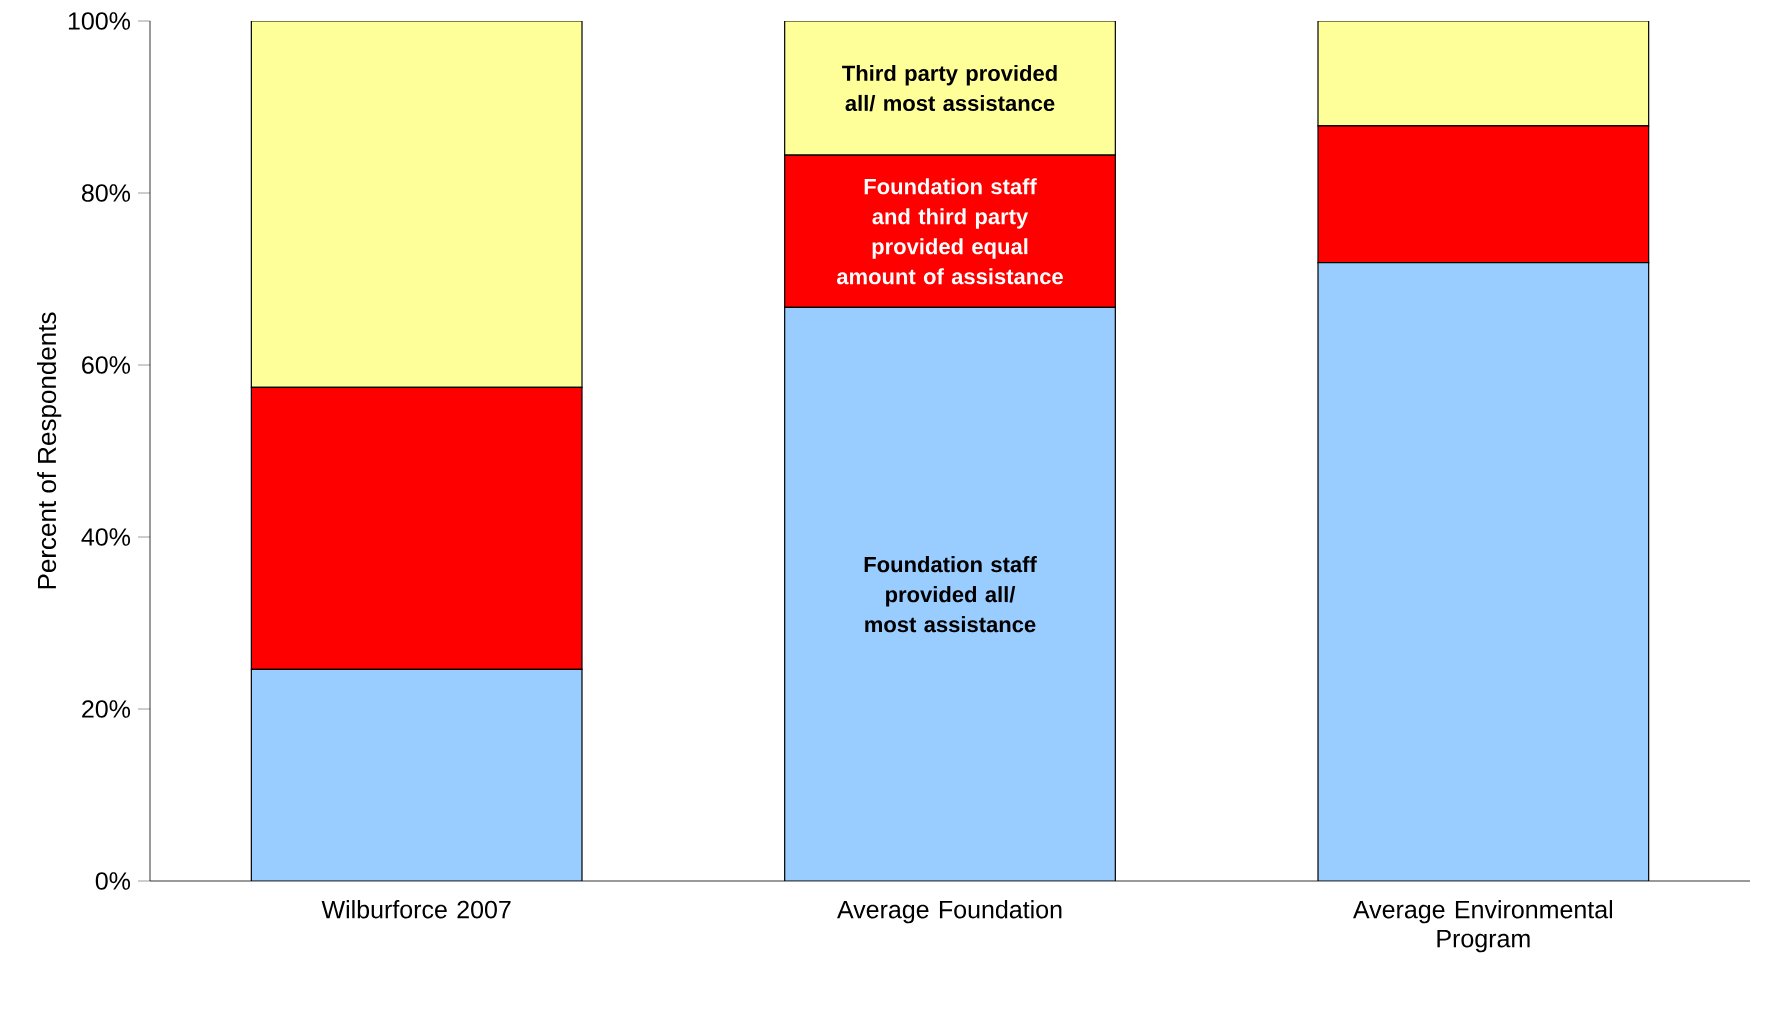  Describe the element at coordinates (106, 365) in the screenshot. I see `y-tick-label: 60%` at that location.